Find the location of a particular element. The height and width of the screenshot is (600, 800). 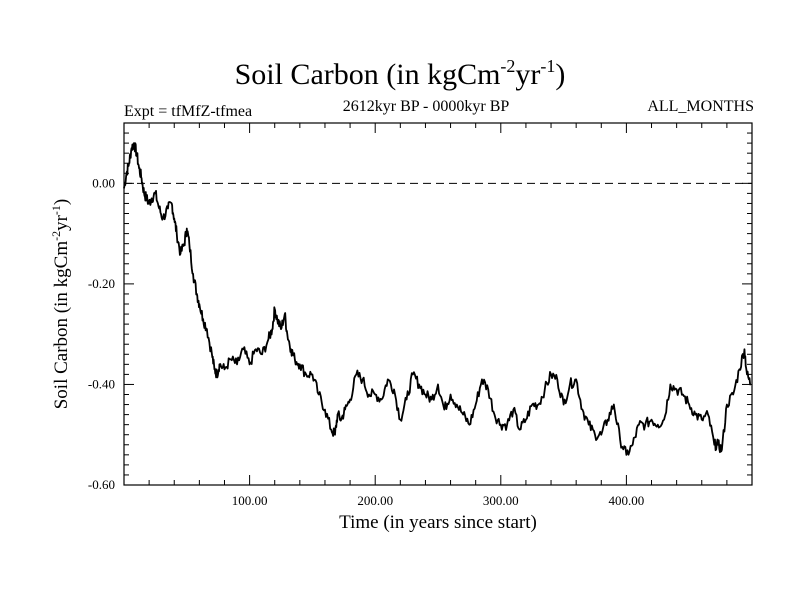

chart-title-unit: yr is located at coordinates (528, 74).